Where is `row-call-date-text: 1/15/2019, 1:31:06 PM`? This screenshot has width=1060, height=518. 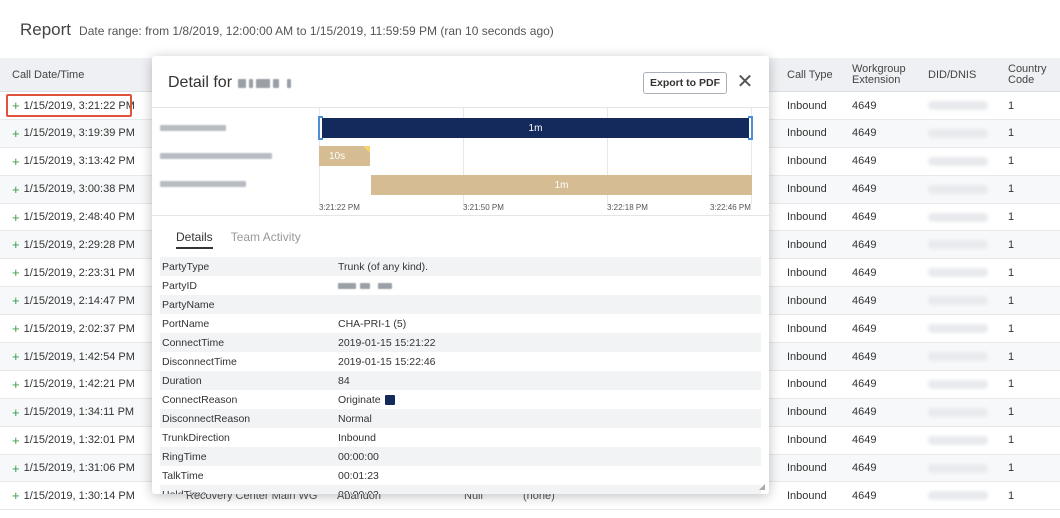
row-call-date-text: 1/15/2019, 1:31:06 PM is located at coordinates (79, 468).